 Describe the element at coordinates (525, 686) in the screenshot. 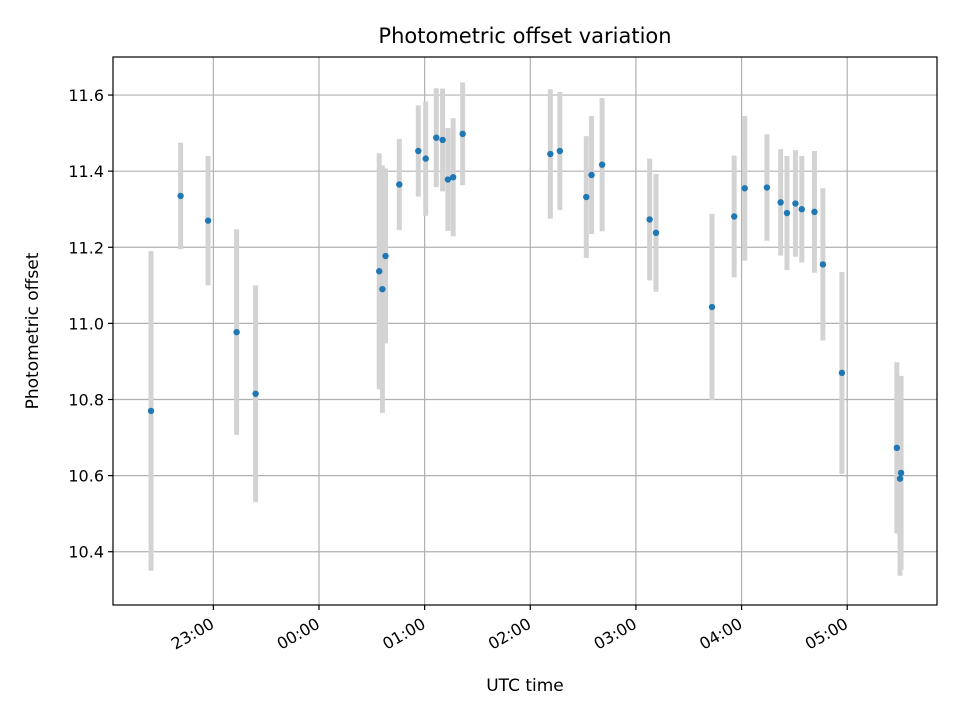

I see `x-axis-label: UTC time` at that location.